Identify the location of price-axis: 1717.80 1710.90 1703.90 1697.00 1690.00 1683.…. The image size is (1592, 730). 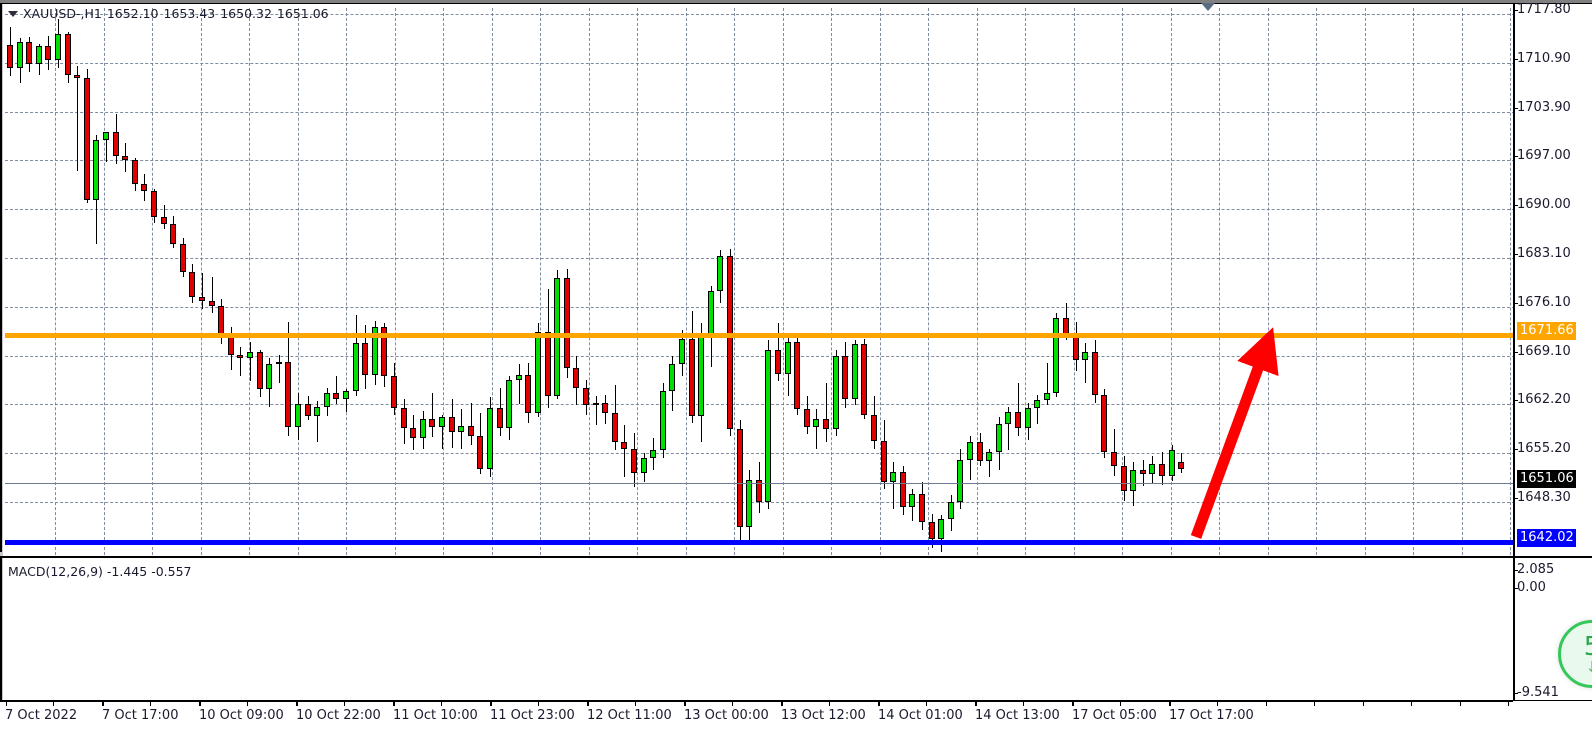
(1552, 365).